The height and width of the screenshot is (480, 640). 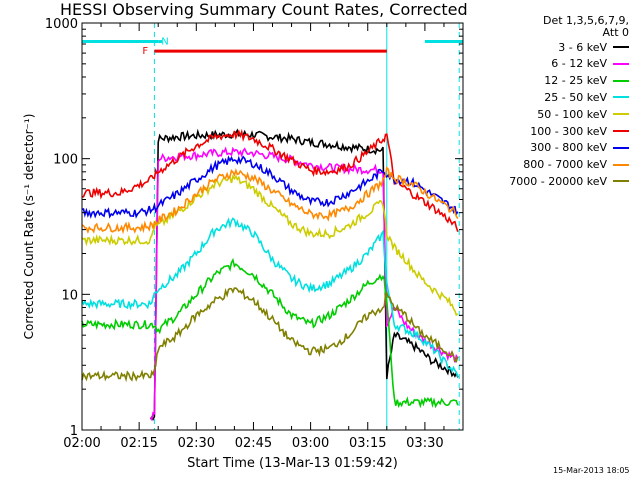 I want to click on legend-item-label: 50 - 100 keV, so click(x=572, y=114).